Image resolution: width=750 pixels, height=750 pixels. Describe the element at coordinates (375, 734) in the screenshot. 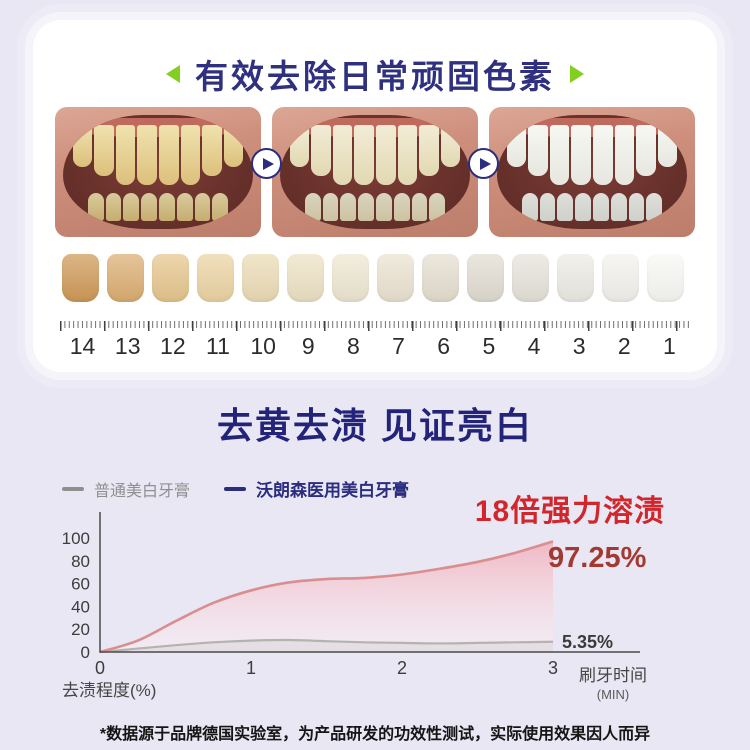

I see `disclaimer-text: *数据源于品牌德国实验室，为产品研发的功效性测试，实际使用效果因人而异` at that location.